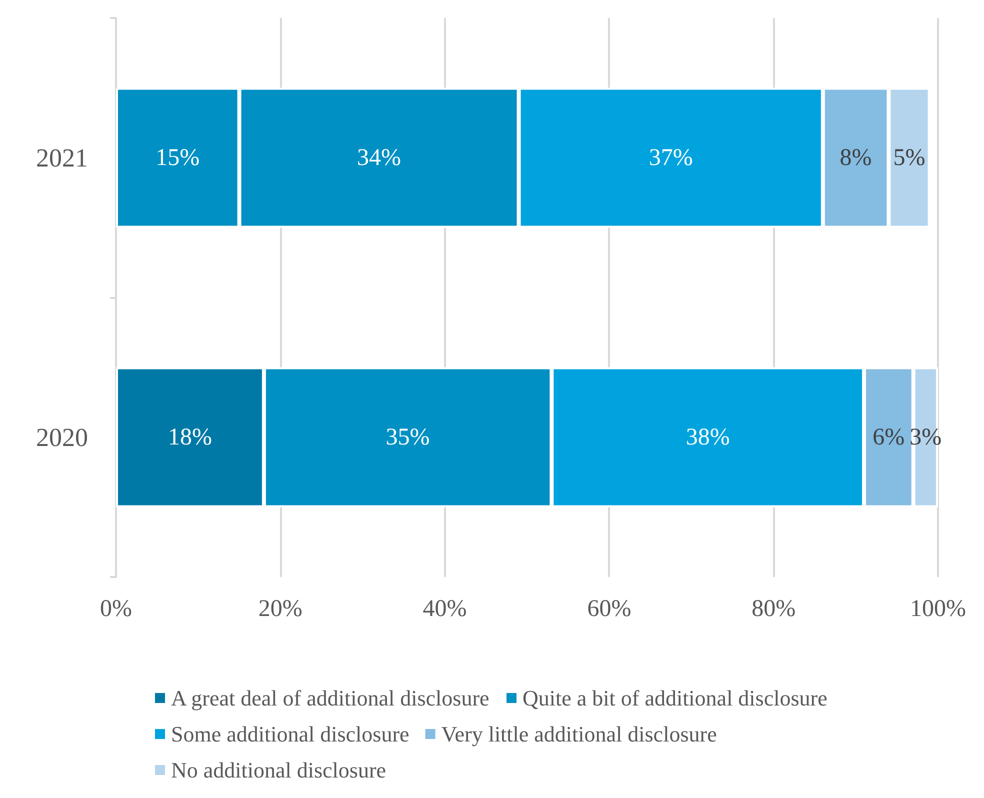  I want to click on legend-label: No additional disclosure, so click(278, 770).